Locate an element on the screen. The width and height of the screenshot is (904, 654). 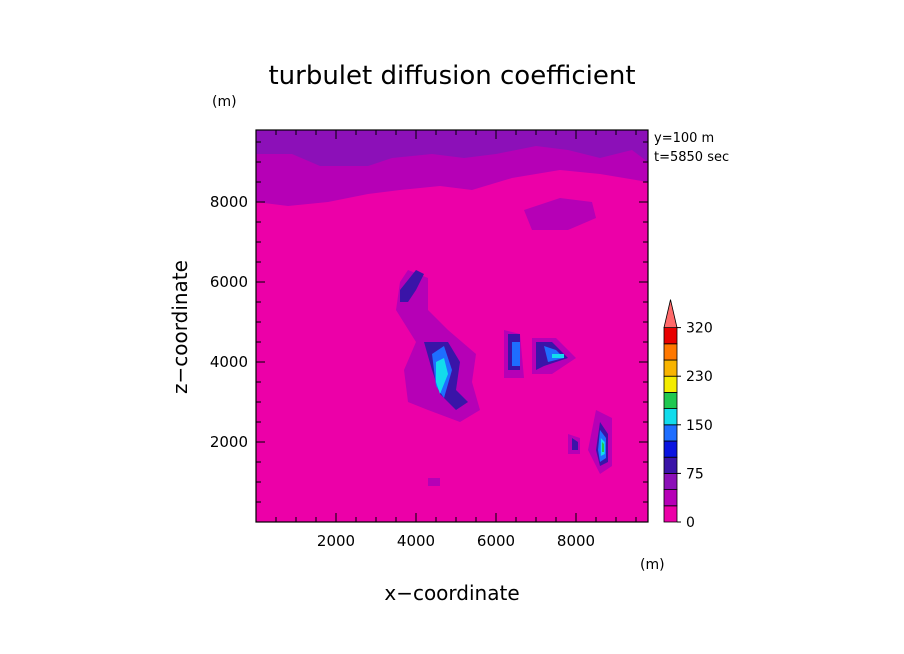
colorbar-label: 75 is located at coordinates (695, 474).